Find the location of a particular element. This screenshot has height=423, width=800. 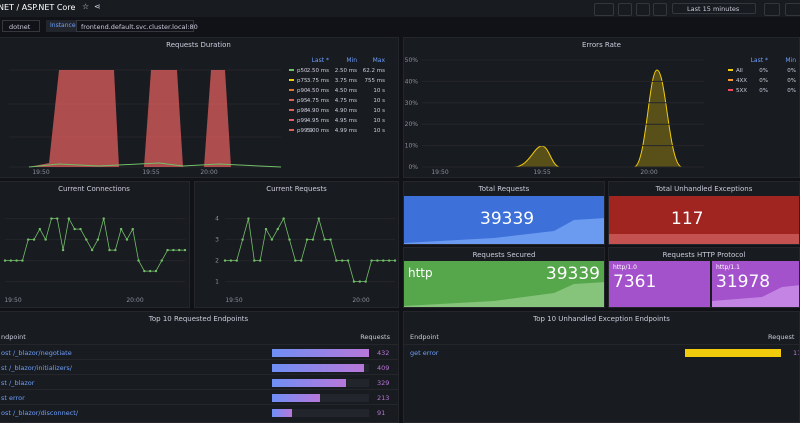

legend-min: 4.75 ms is located at coordinates (346, 101).